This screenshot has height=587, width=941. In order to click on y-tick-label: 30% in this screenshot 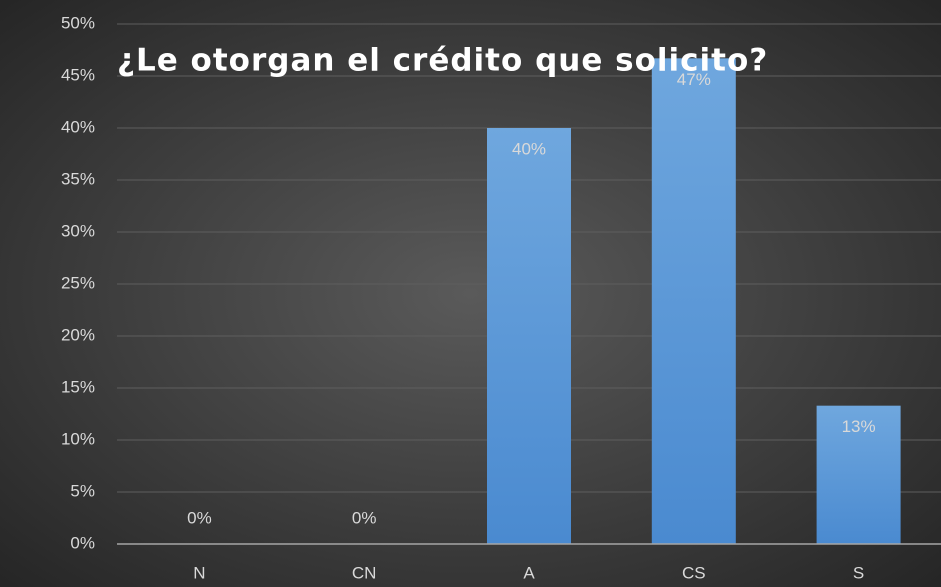, I will do `click(78, 230)`.